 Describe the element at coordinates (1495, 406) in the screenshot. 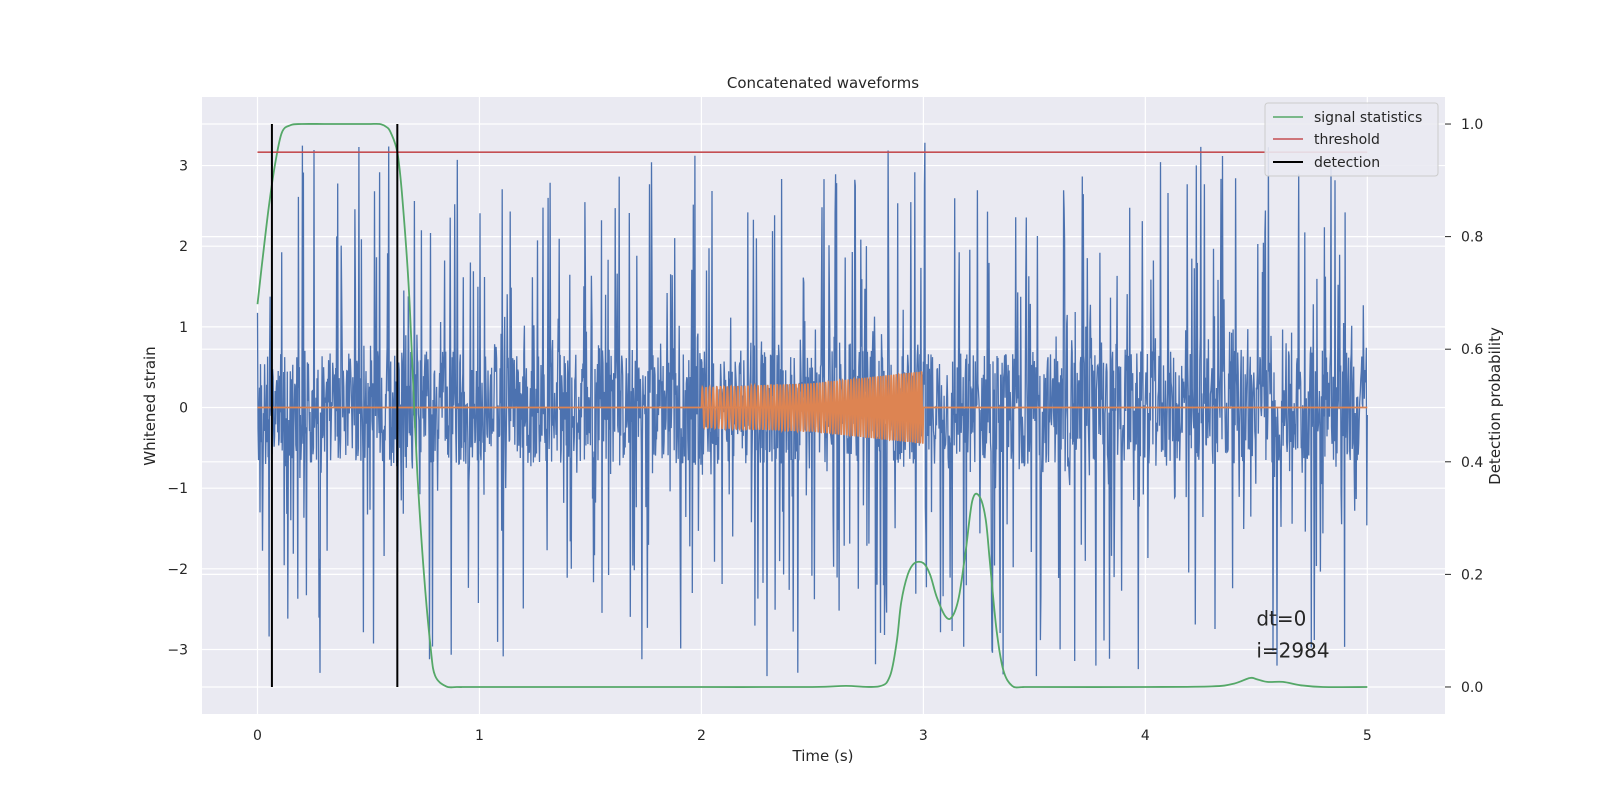

I see `y2-axis-label: Detection probability` at that location.